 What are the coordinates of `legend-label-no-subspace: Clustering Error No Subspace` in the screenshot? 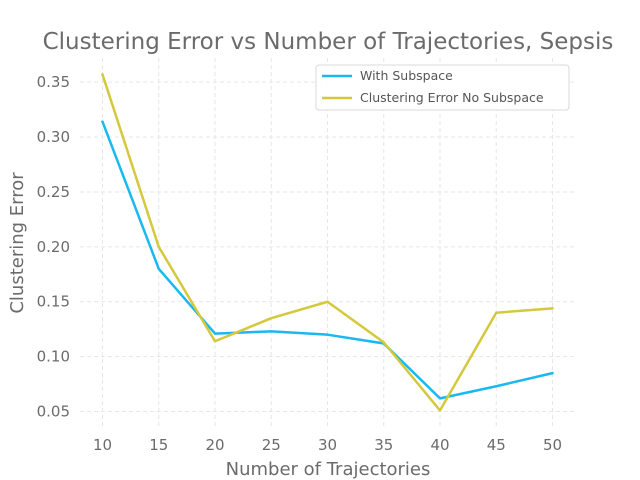 It's located at (452, 97).